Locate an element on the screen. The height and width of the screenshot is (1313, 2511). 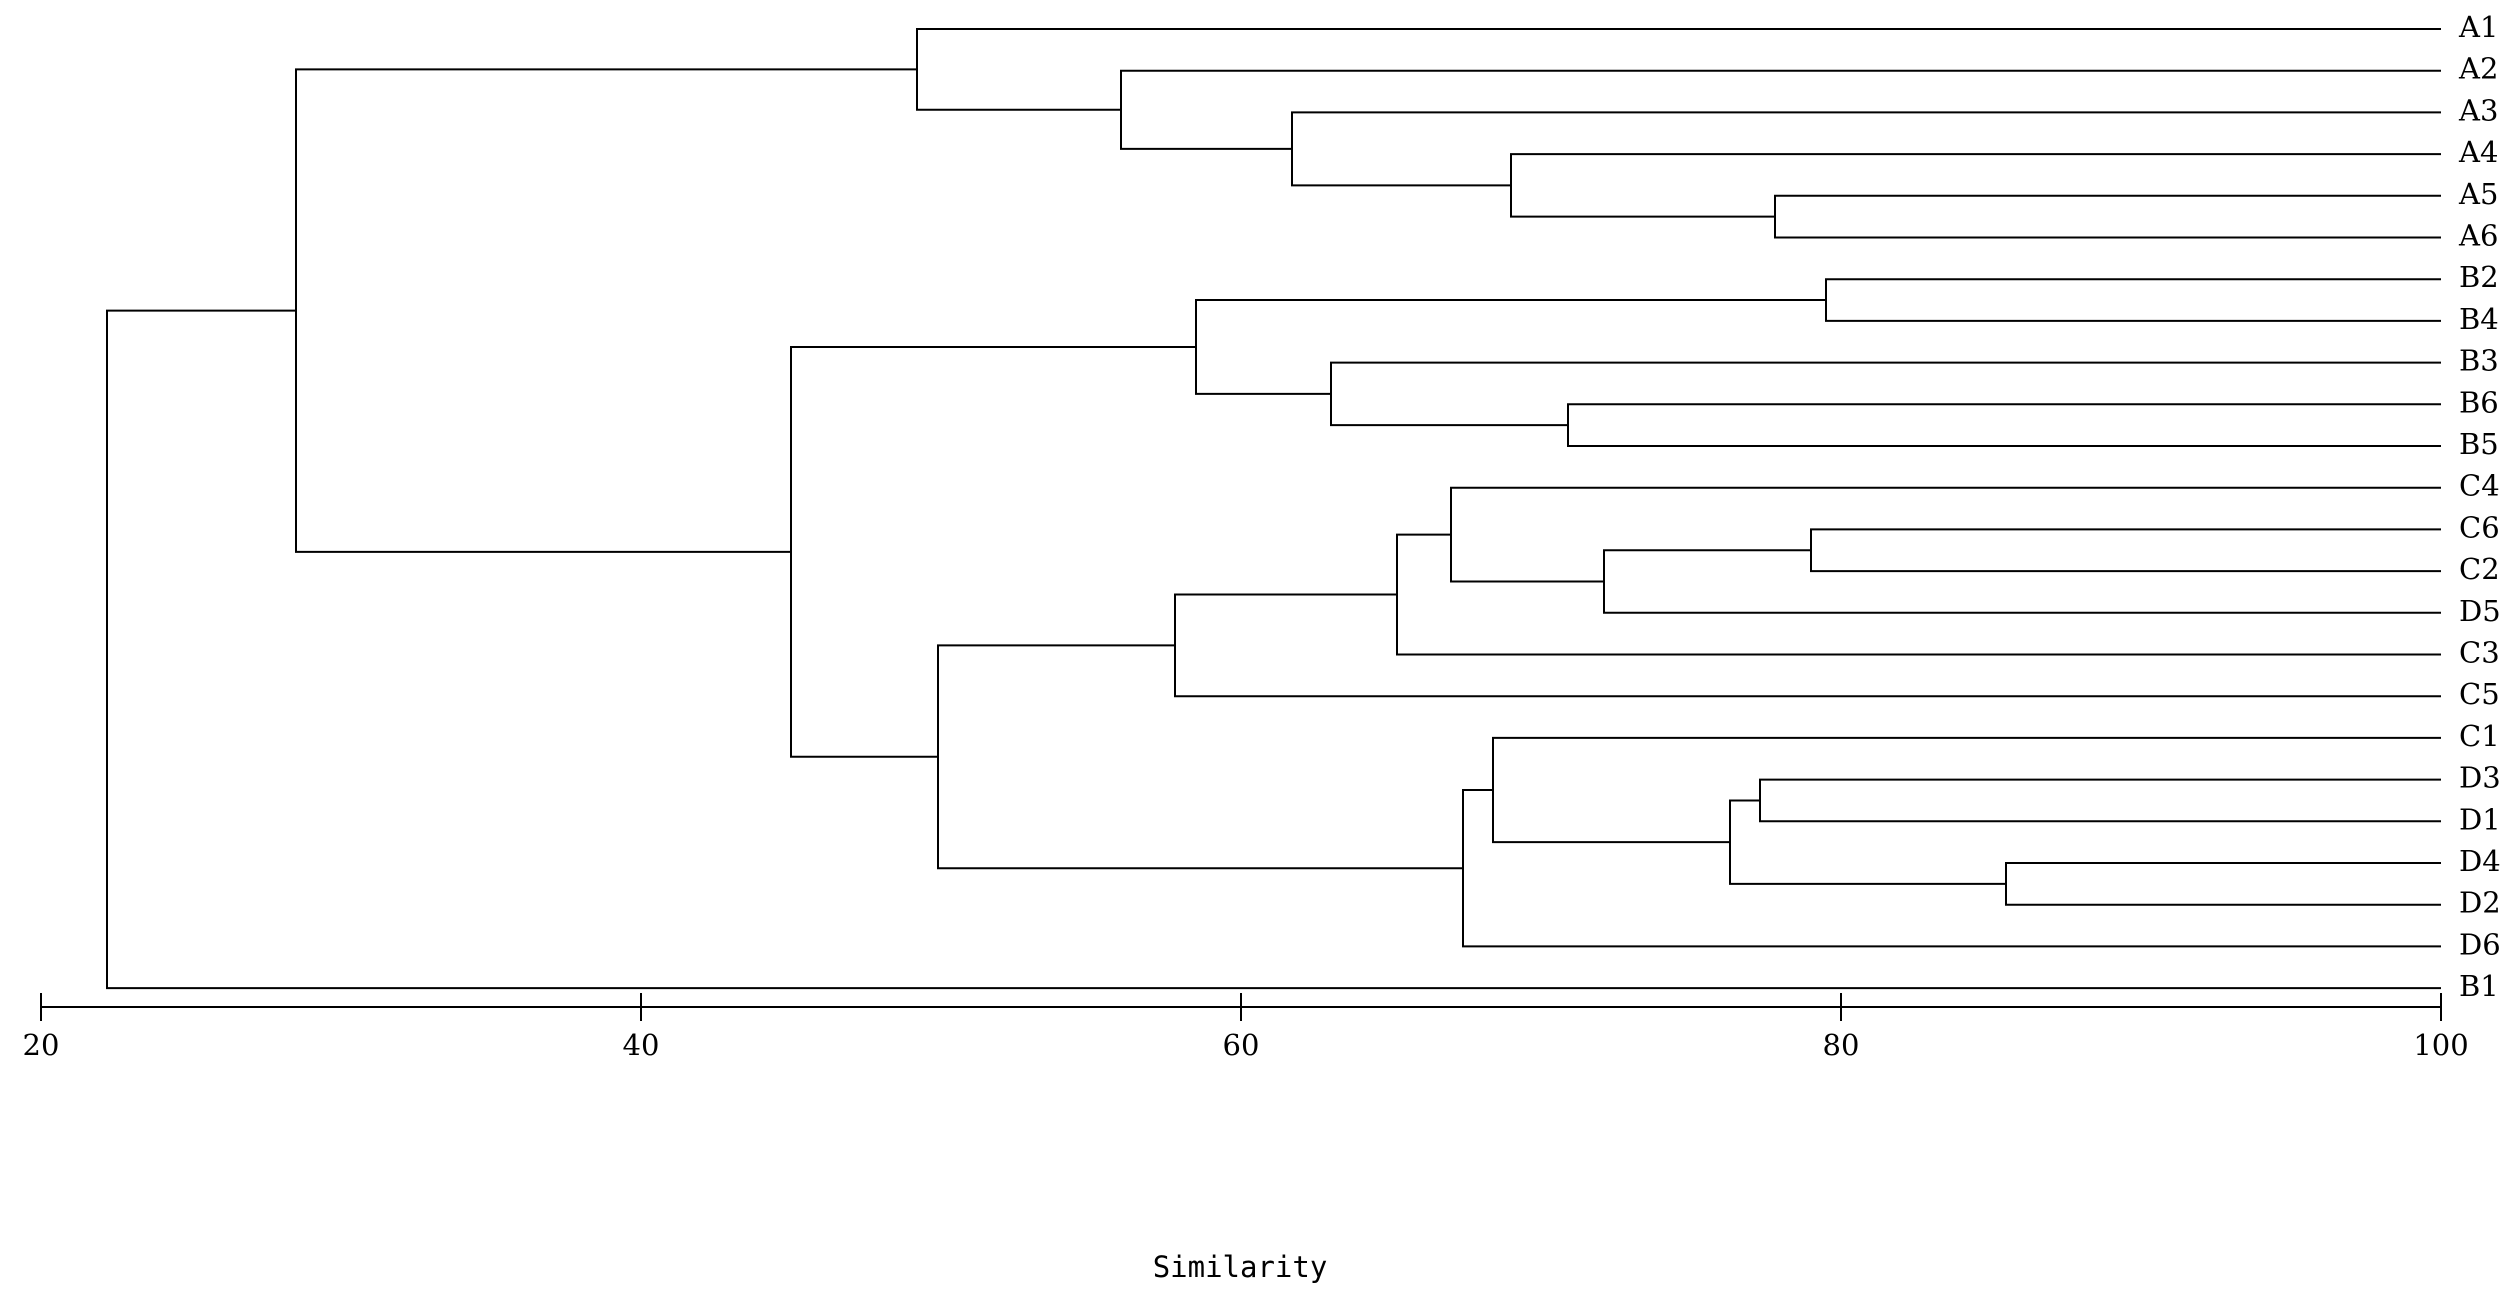
branch-m13 is located at coordinates (1918, 594).